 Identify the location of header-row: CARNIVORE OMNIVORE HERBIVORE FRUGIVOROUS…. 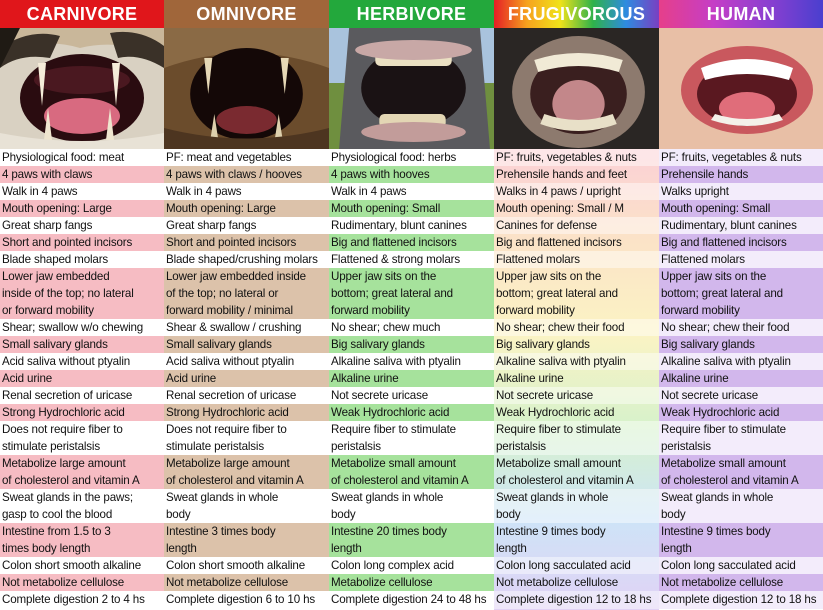
(411, 14).